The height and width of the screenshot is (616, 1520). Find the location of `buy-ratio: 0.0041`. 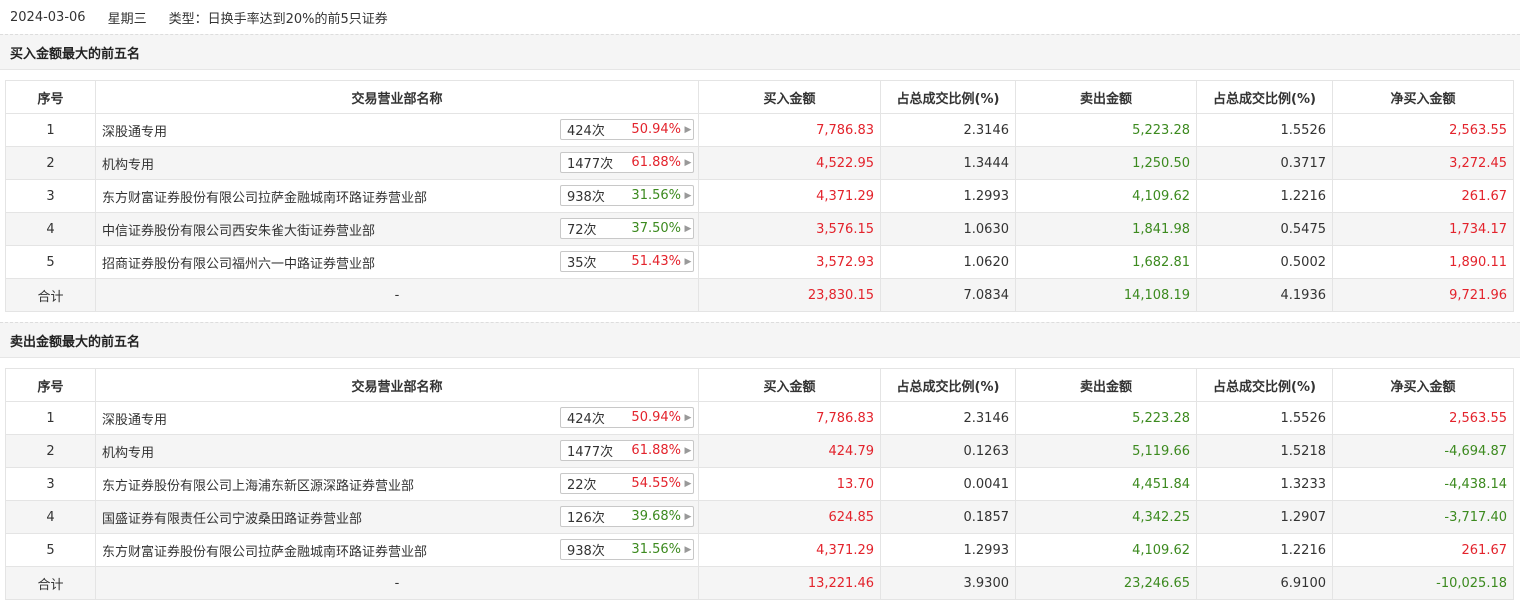

buy-ratio: 0.0041 is located at coordinates (948, 484).